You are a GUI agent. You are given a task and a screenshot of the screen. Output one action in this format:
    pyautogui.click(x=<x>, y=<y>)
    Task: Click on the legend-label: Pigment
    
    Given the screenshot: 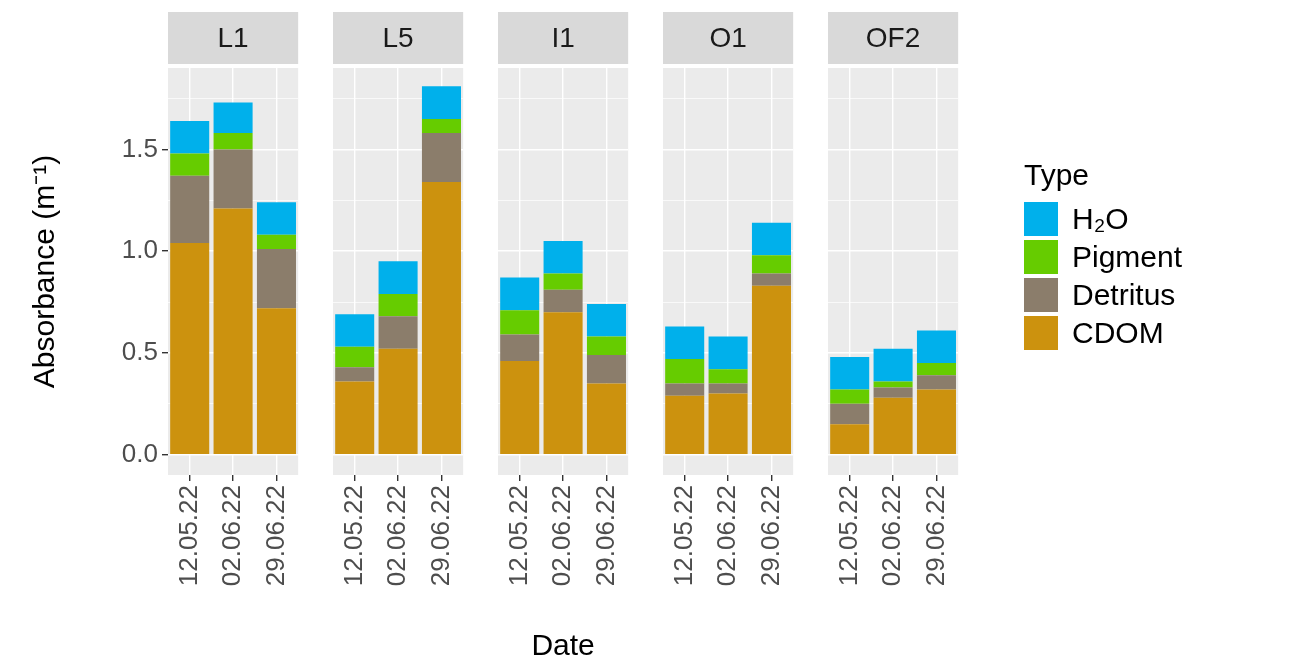 What is the action you would take?
    pyautogui.click(x=1127, y=257)
    